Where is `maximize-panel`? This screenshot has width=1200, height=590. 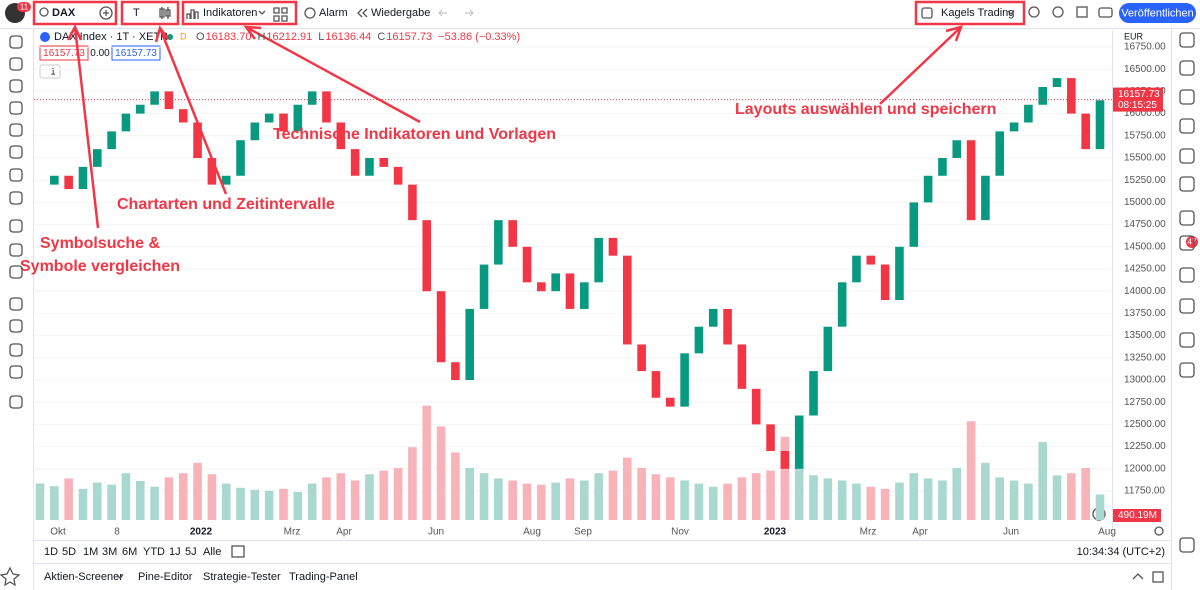
maximize-panel is located at coordinates (1158, 577).